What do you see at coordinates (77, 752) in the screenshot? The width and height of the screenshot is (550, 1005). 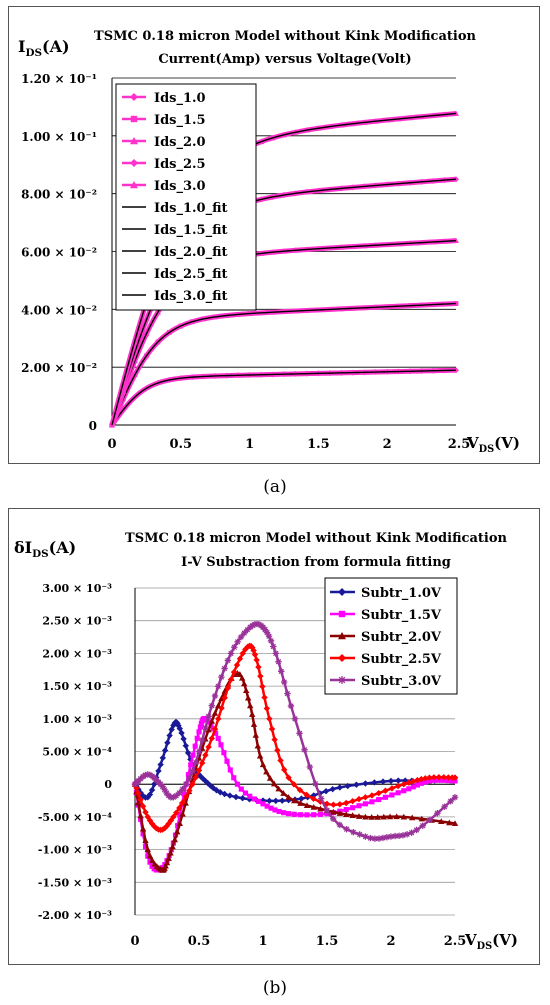 I see `y-tick-label: 5.00 × 10⁻⁴` at bounding box center [77, 752].